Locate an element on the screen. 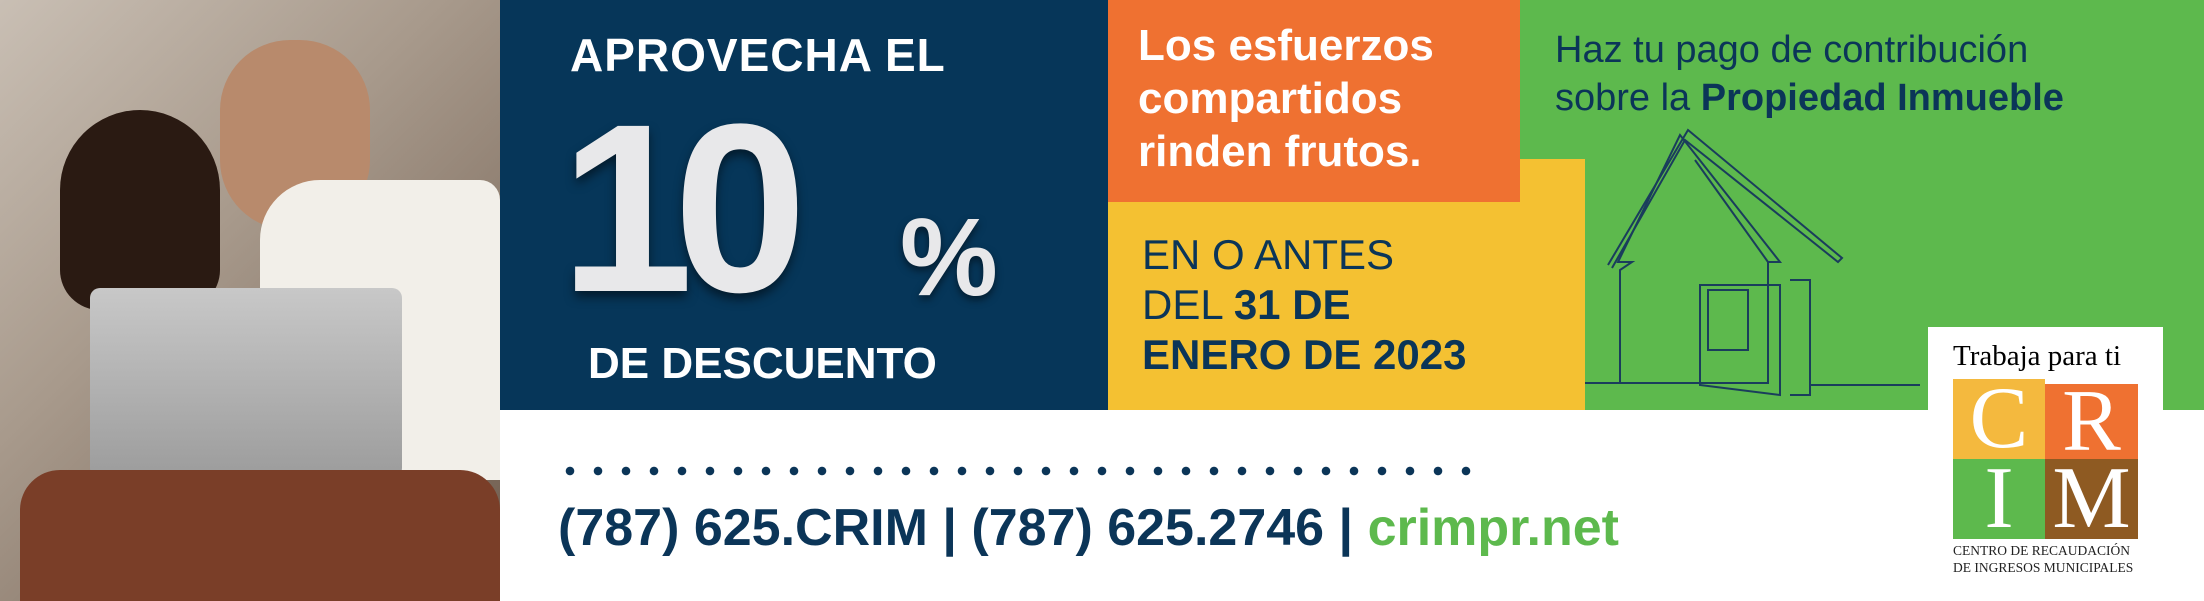 This screenshot has height=601, width=2204. deadline-line2-bold: 31 DE is located at coordinates (1292, 304).